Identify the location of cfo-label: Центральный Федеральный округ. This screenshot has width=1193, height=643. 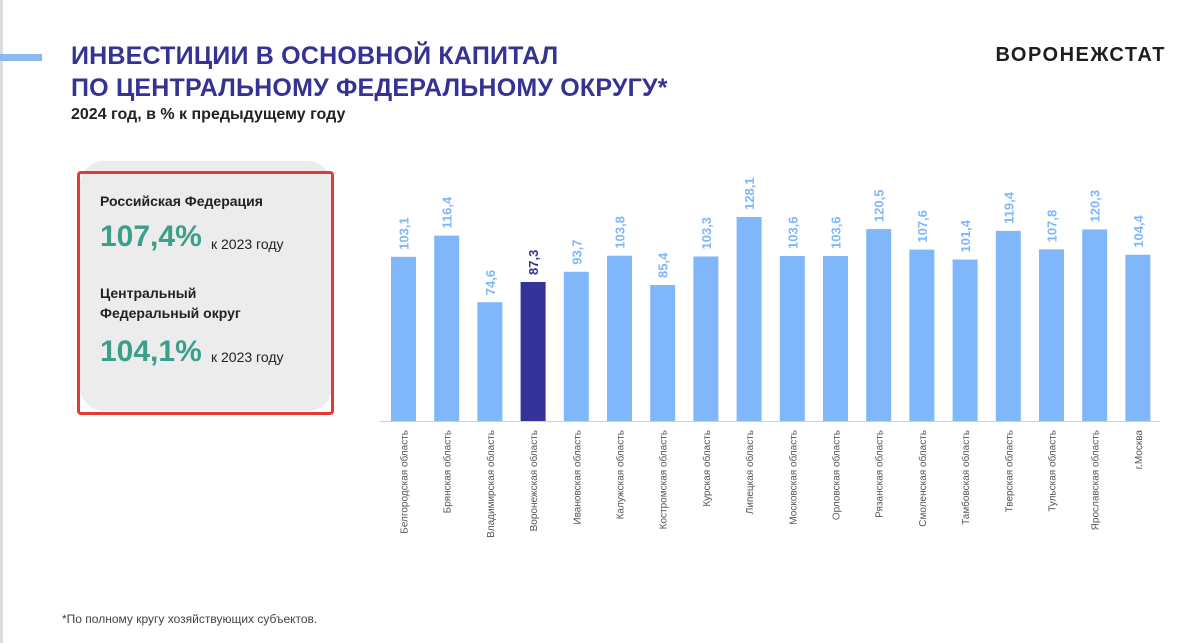
(170, 303).